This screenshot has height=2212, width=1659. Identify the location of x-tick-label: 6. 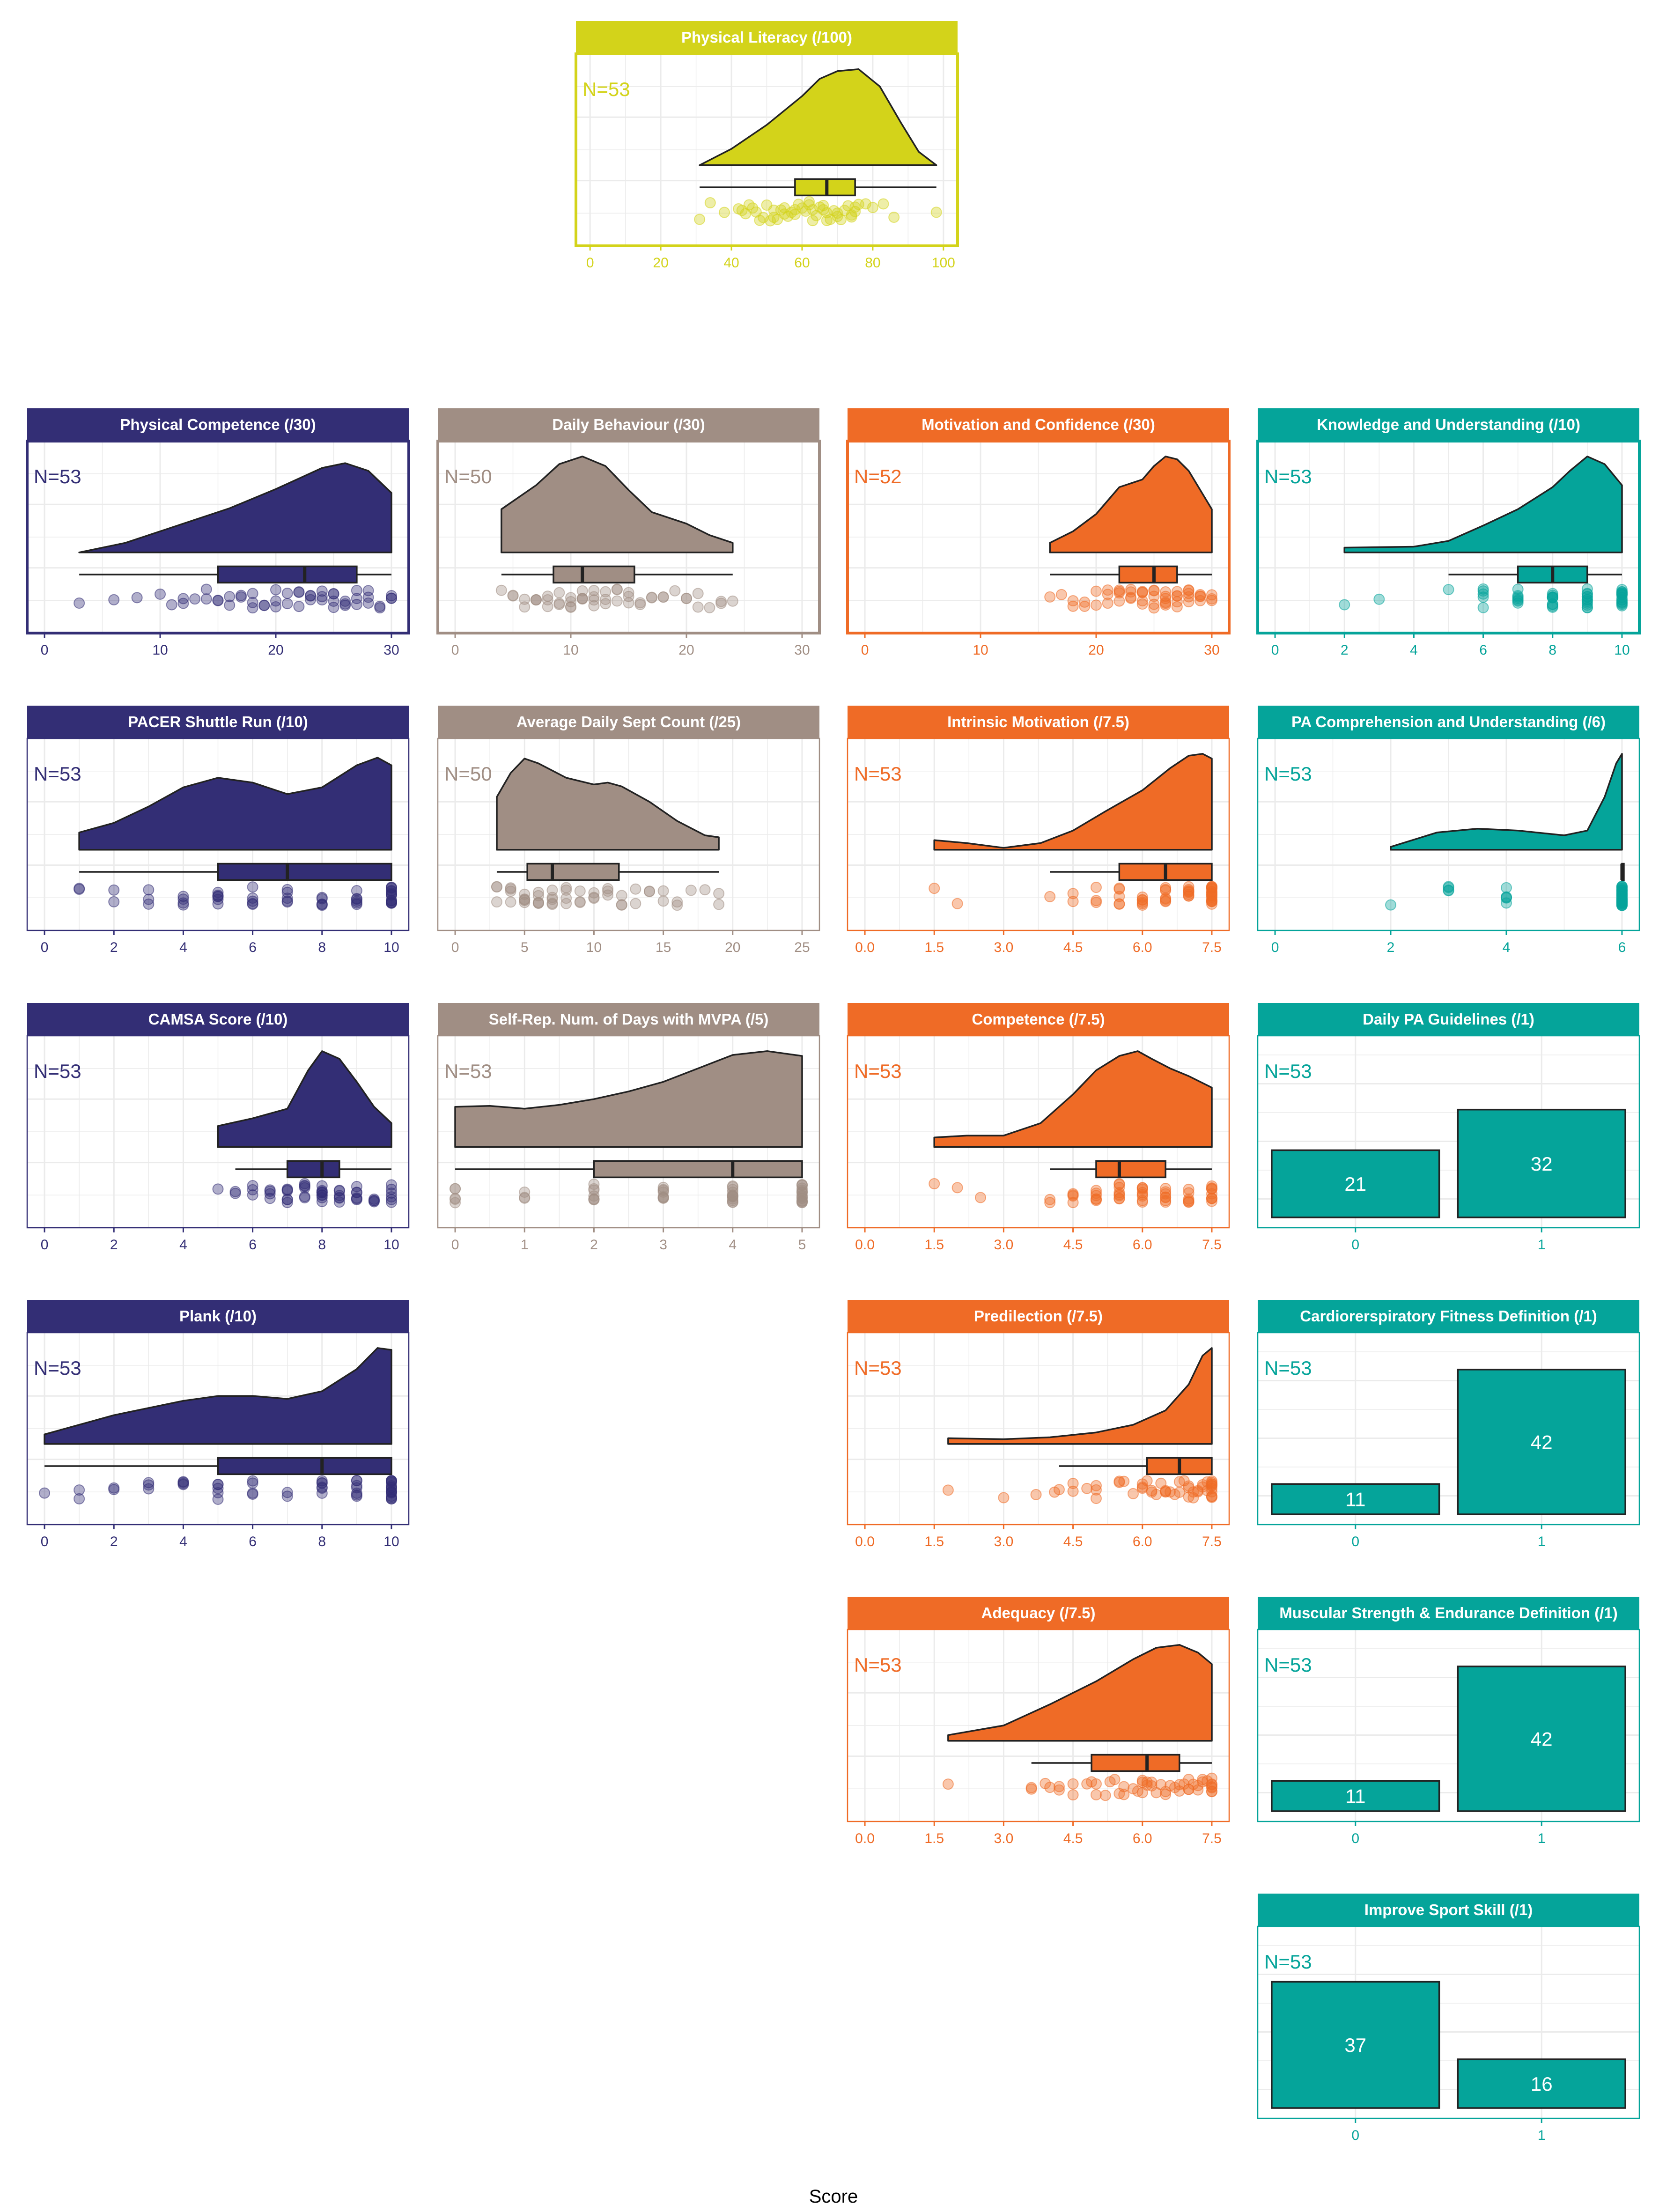
(253, 1245).